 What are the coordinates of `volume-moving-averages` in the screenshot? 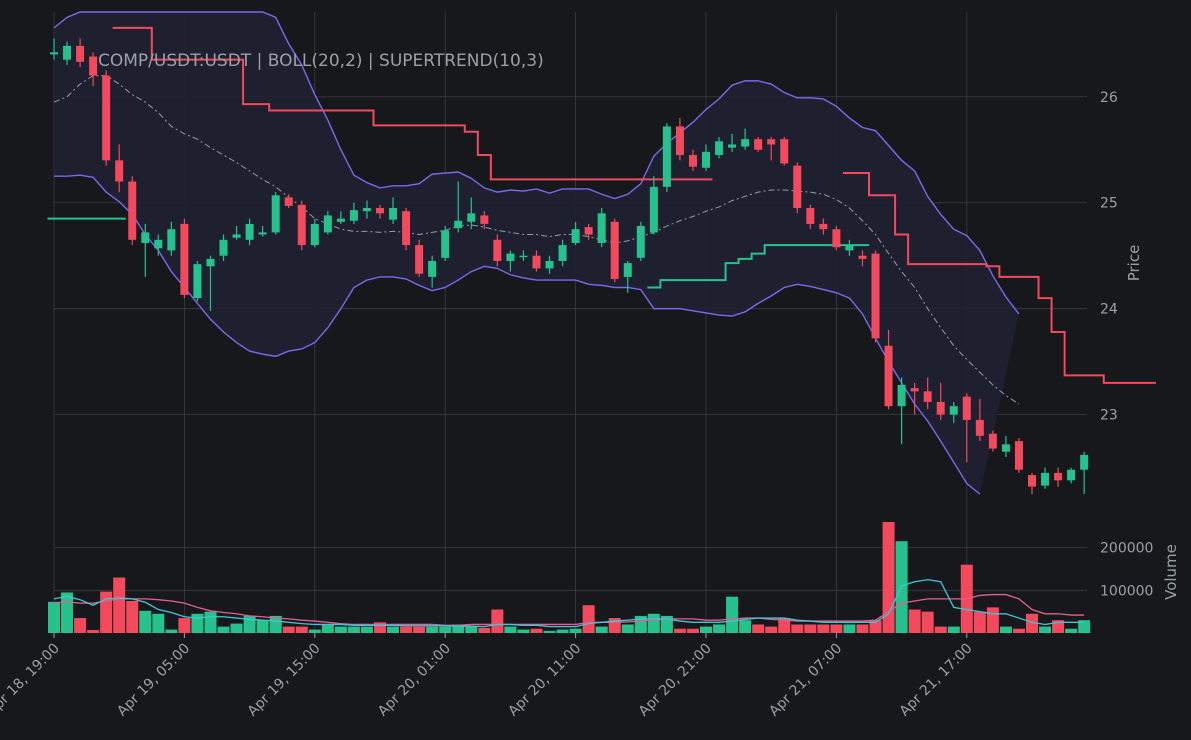 It's located at (569, 603).